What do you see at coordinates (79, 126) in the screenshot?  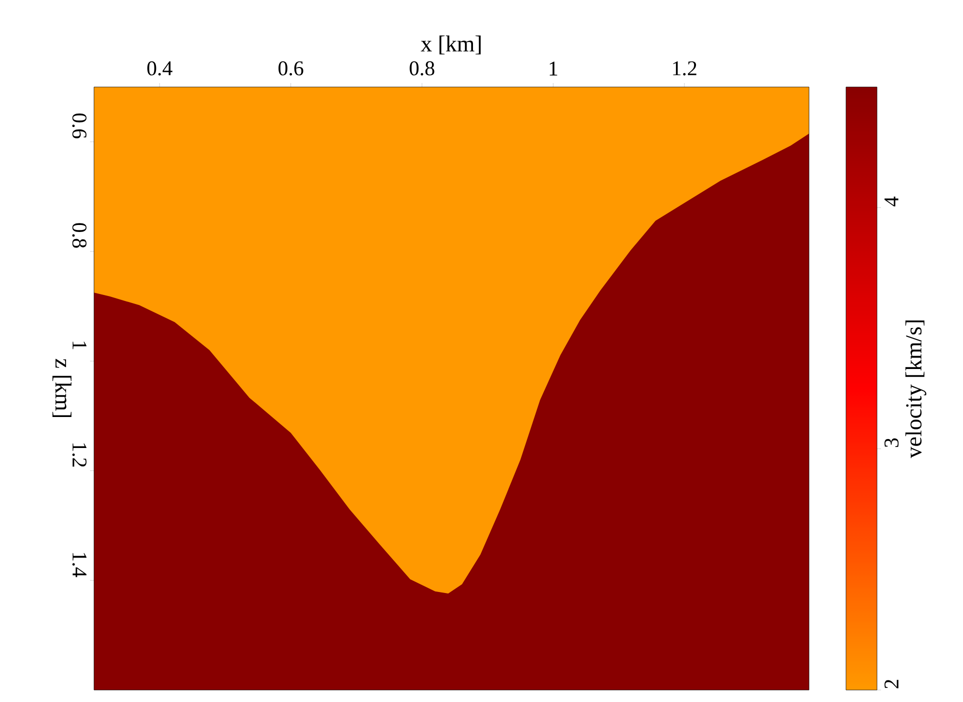 I see `y-tick-label: 0.6` at bounding box center [79, 126].